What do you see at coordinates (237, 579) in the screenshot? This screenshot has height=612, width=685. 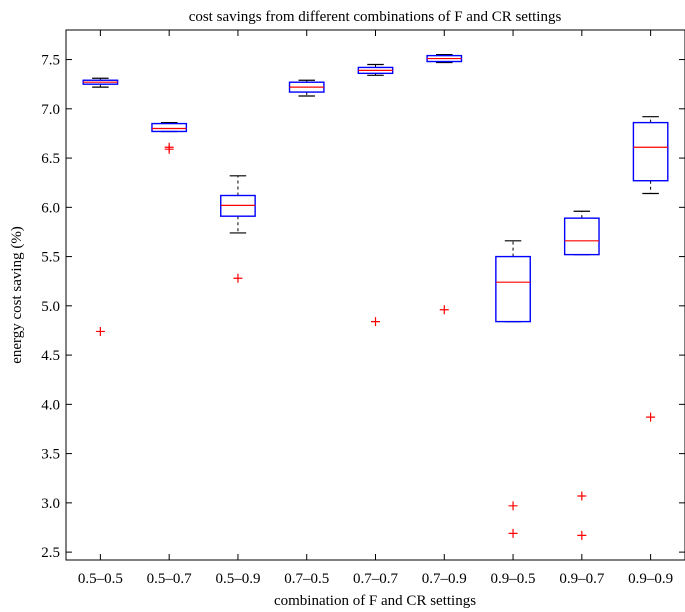 I see `x-tick-label: 0.5–0.9` at bounding box center [237, 579].